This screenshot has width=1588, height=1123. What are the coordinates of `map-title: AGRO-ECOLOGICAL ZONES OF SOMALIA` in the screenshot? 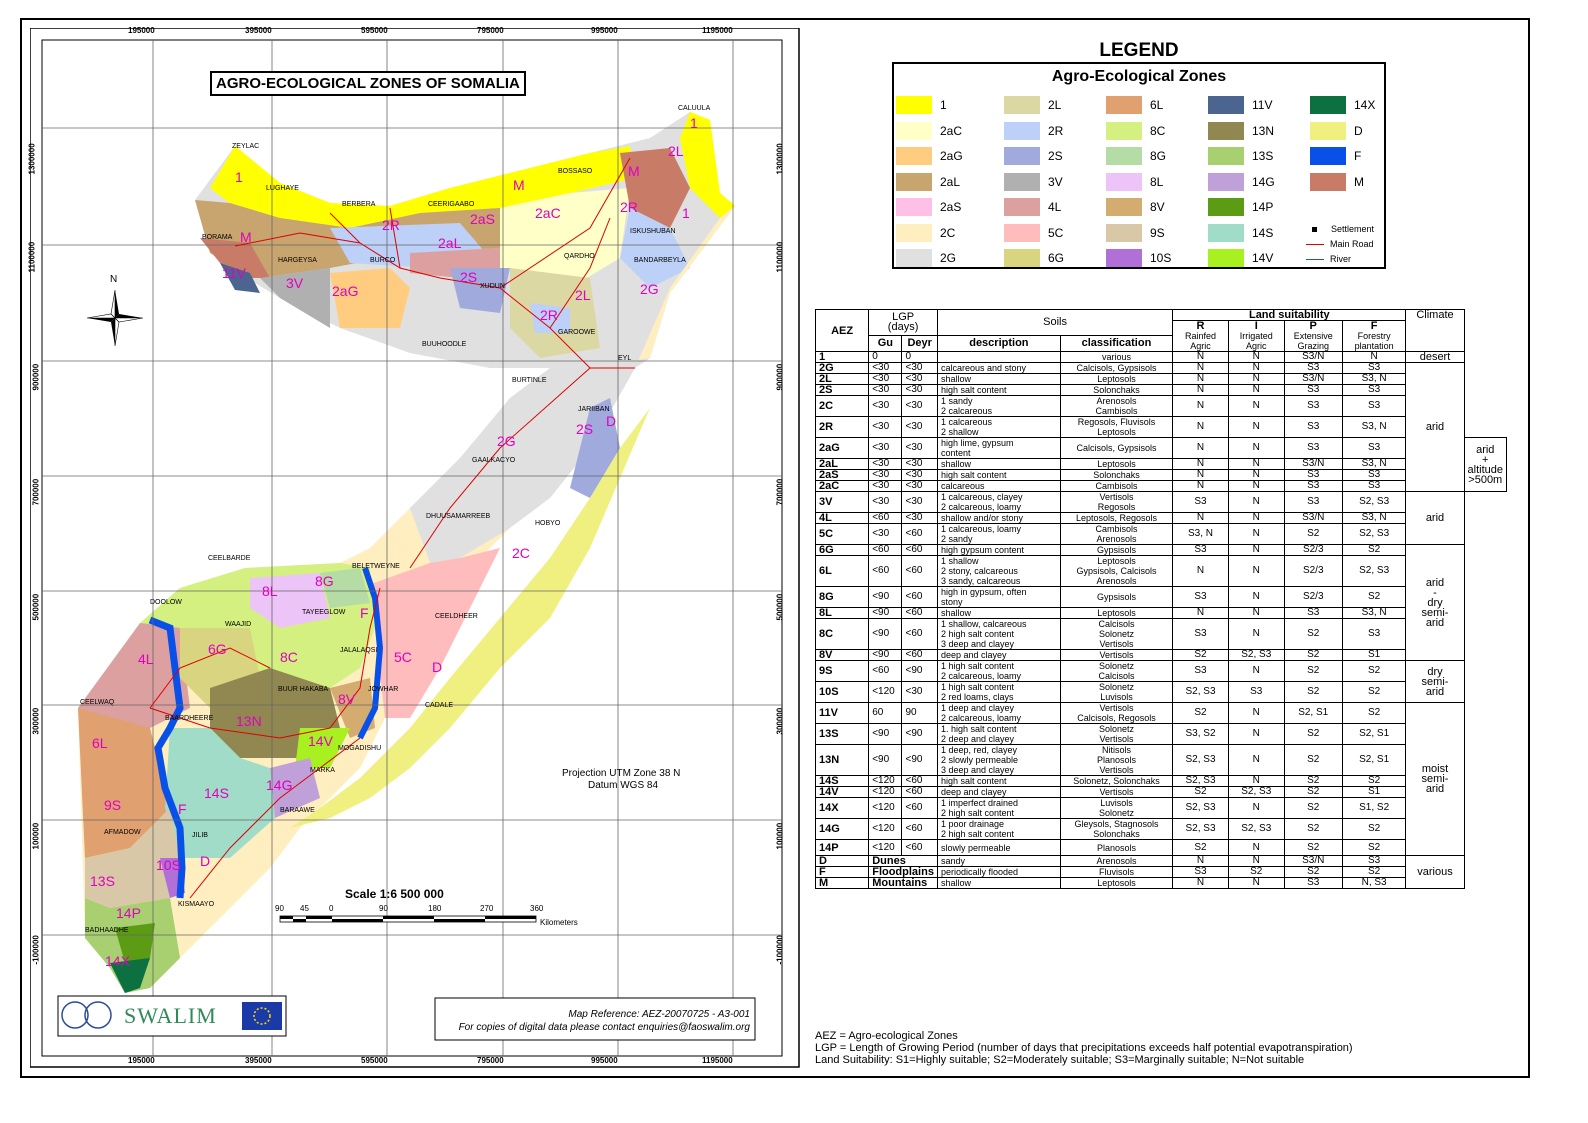 It's located at (368, 83).